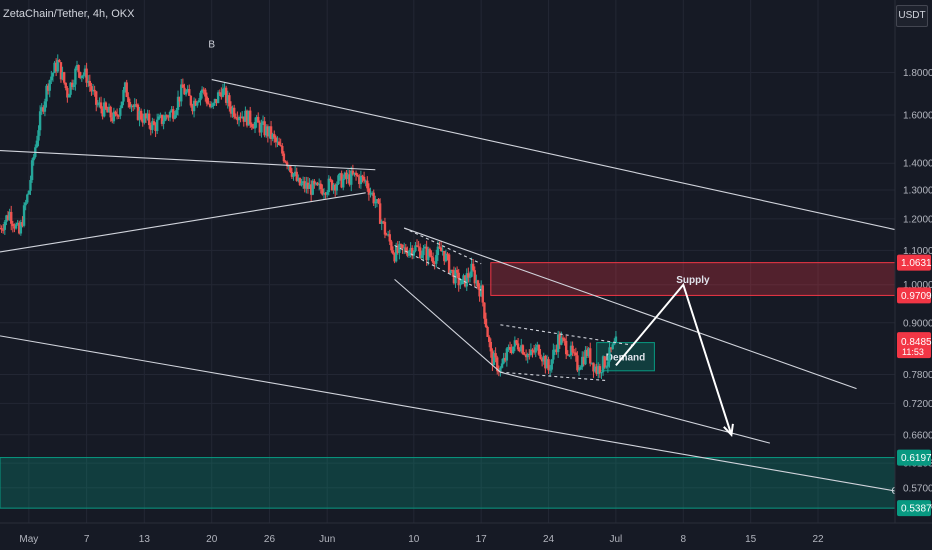 This screenshot has height=550, width=932. I want to click on symbol-title: ZetaChain/Tether, 4h, OKX, so click(69, 14).